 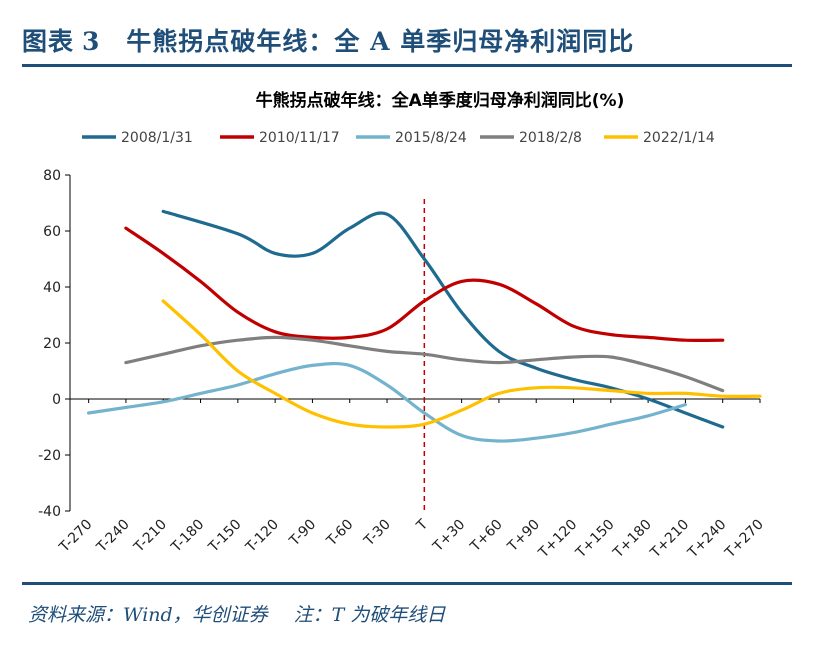 What do you see at coordinates (744, 539) in the screenshot?
I see `x-tick-label: T+270` at bounding box center [744, 539].